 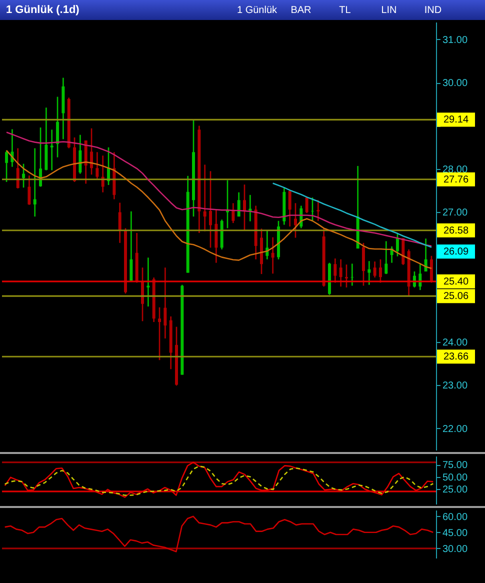 I want to click on y-tick-label: 28.00, so click(x=455, y=170).